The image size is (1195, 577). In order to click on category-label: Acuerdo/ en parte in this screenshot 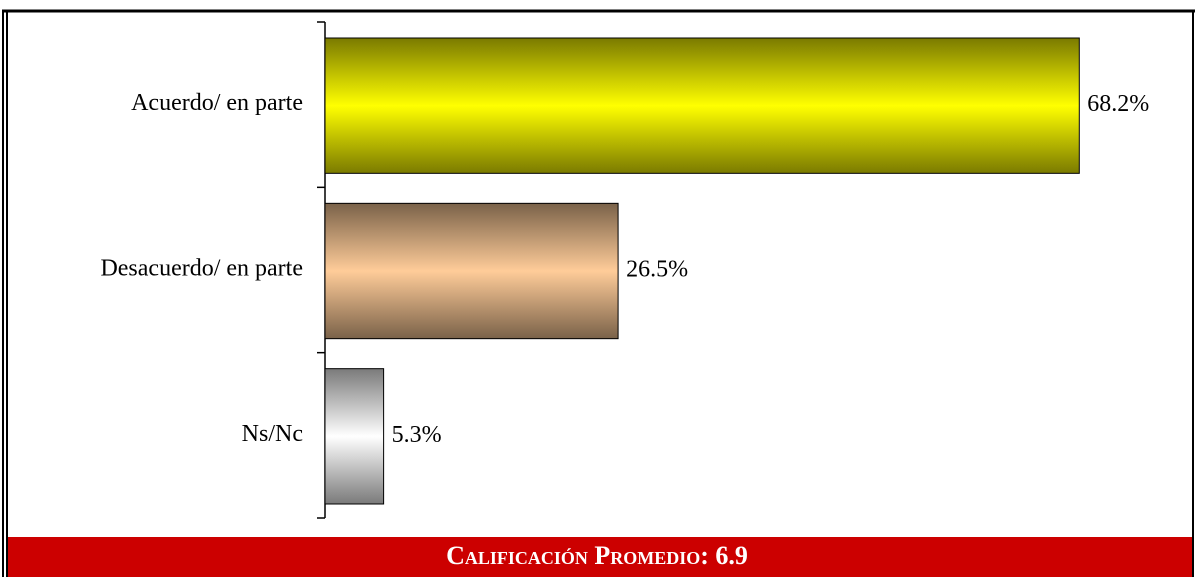, I will do `click(217, 103)`.